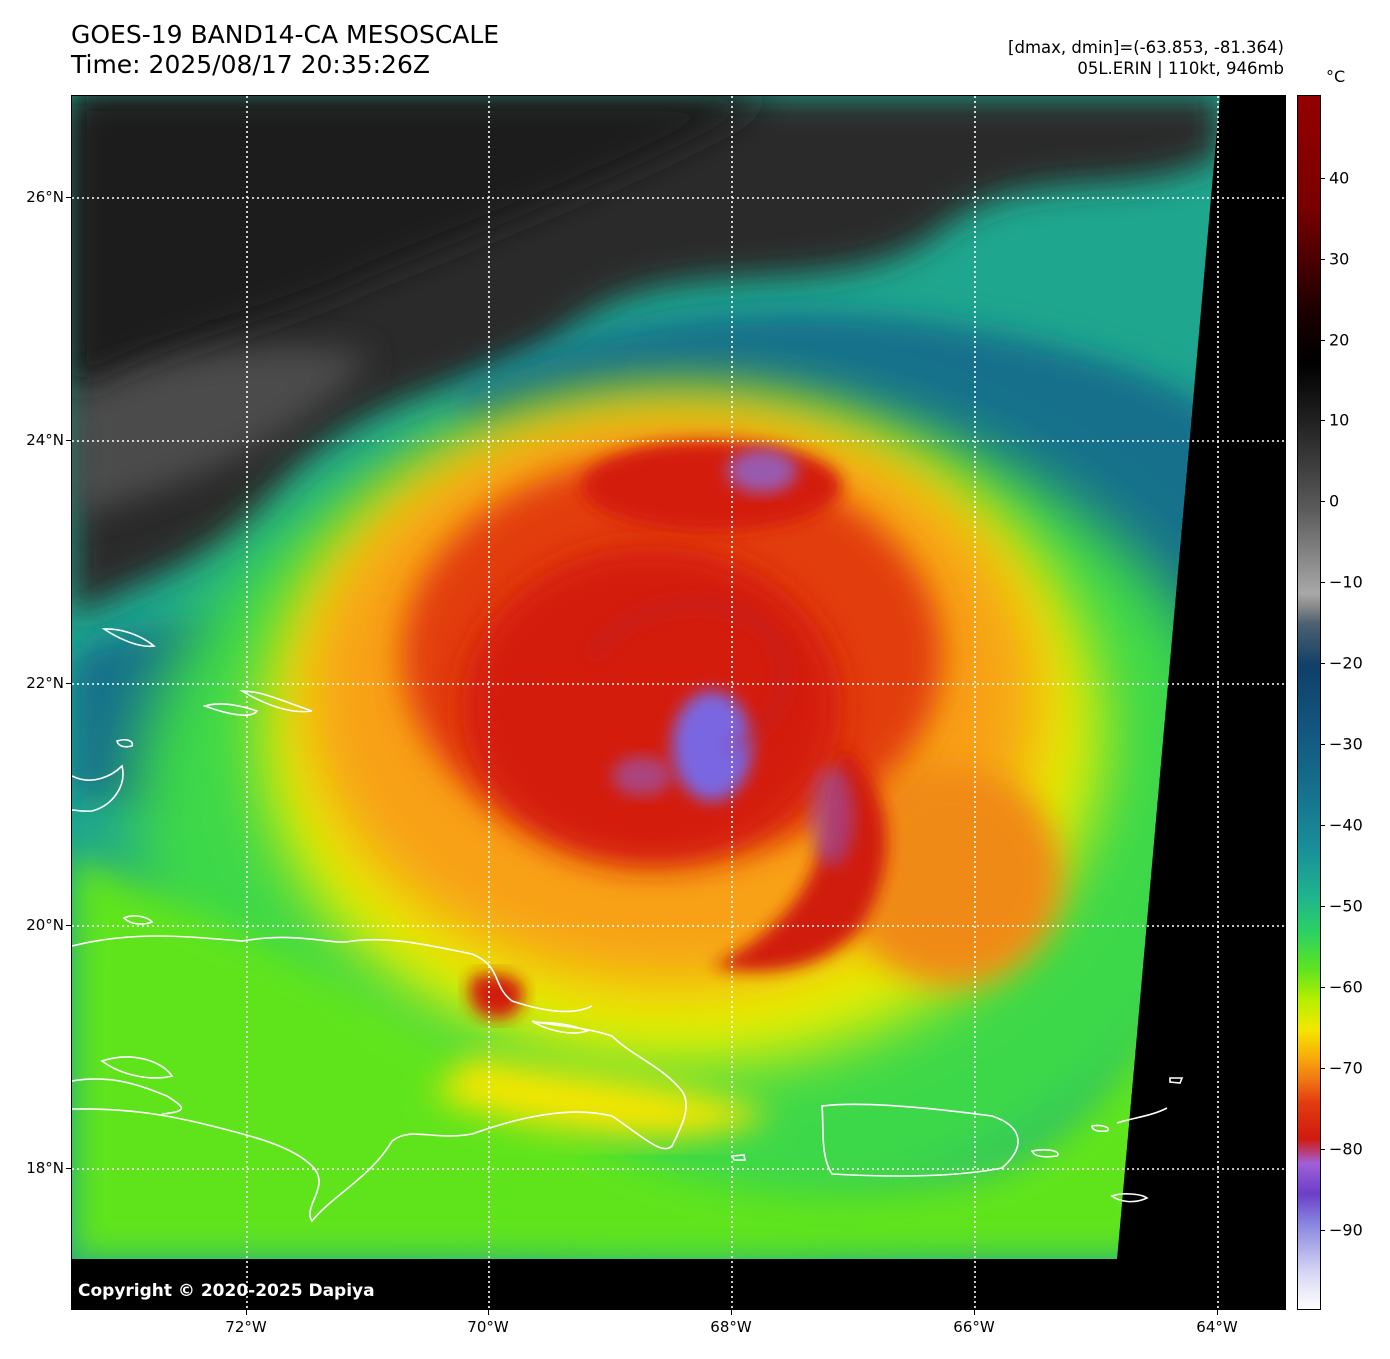 This screenshot has height=1359, width=1390. I want to click on mona-island, so click(738, 1157).